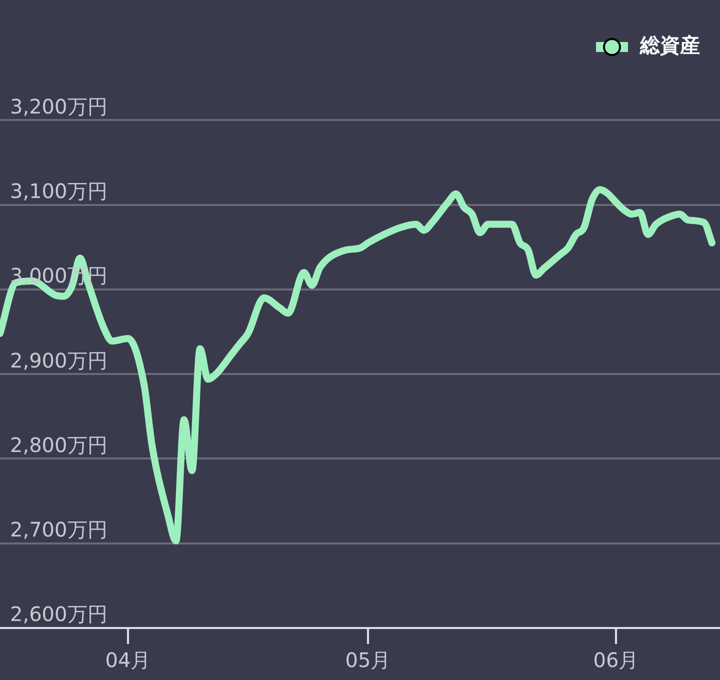  Describe the element at coordinates (128, 660) in the screenshot. I see `x-tick-label: 04月` at that location.